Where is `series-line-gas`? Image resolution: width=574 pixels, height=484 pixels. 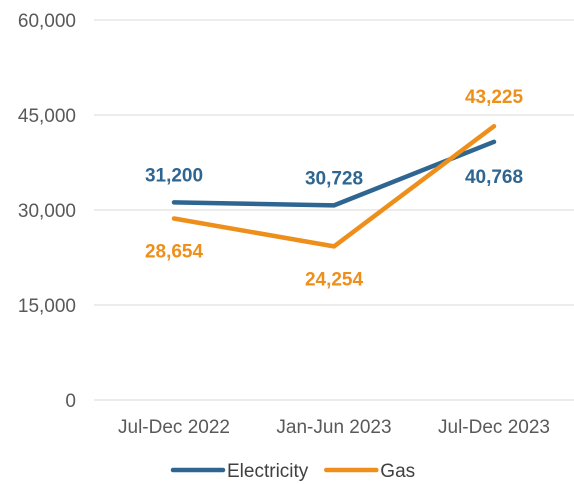
series-line-gas is located at coordinates (334, 186).